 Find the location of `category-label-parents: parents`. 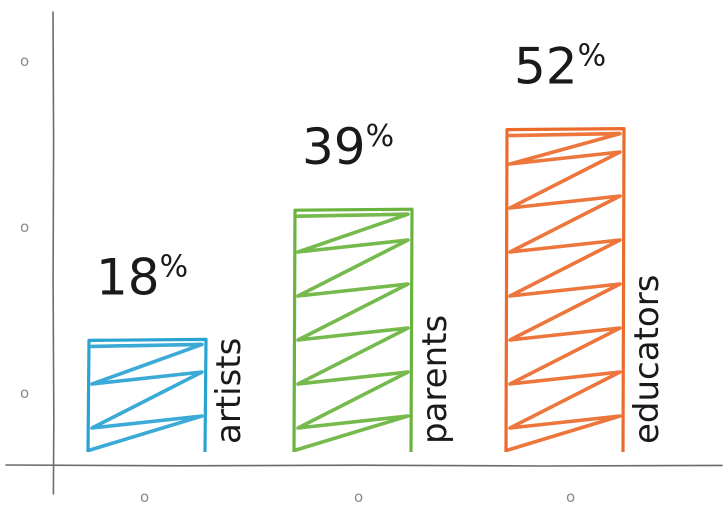

category-label-parents: parents is located at coordinates (435, 379).